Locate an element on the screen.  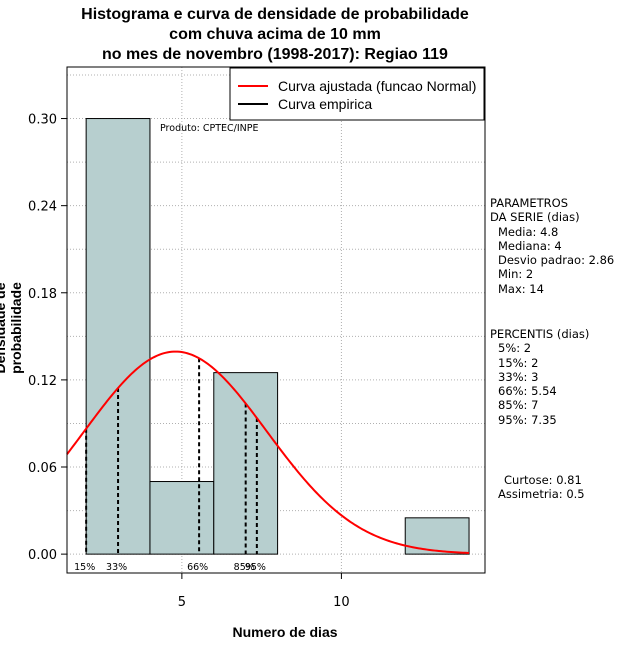
product-annotation: Produto: CPTEC/INPE is located at coordinates (209, 128).